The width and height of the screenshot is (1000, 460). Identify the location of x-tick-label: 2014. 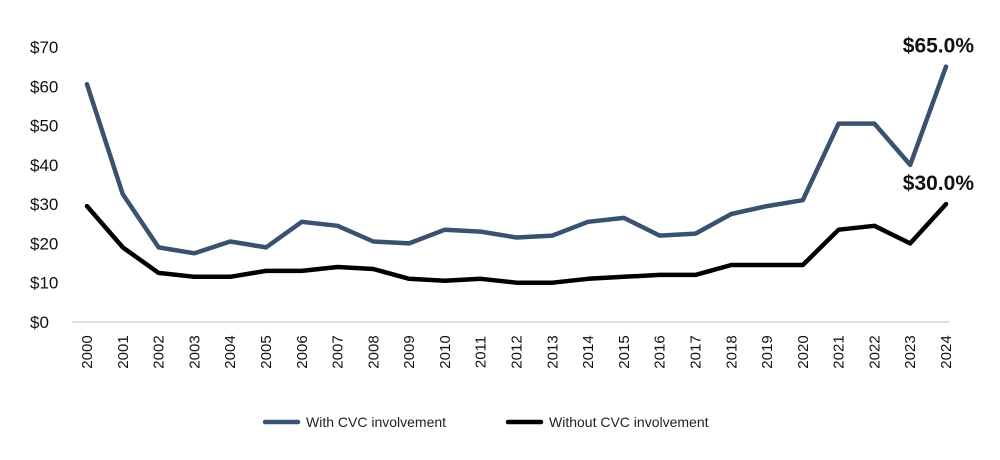
(588, 351).